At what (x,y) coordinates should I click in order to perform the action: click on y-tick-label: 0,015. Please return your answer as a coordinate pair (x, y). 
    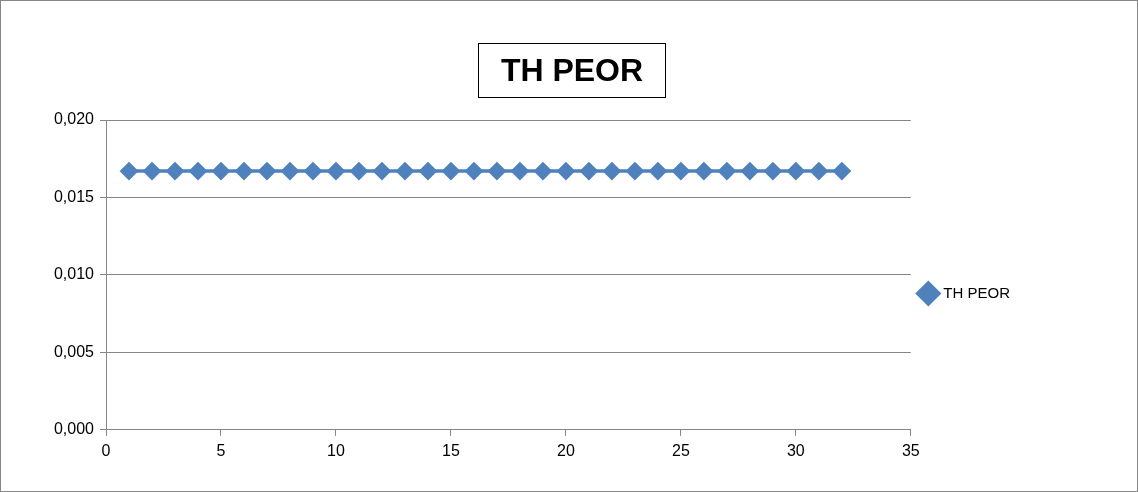
    Looking at the image, I should click on (74, 196).